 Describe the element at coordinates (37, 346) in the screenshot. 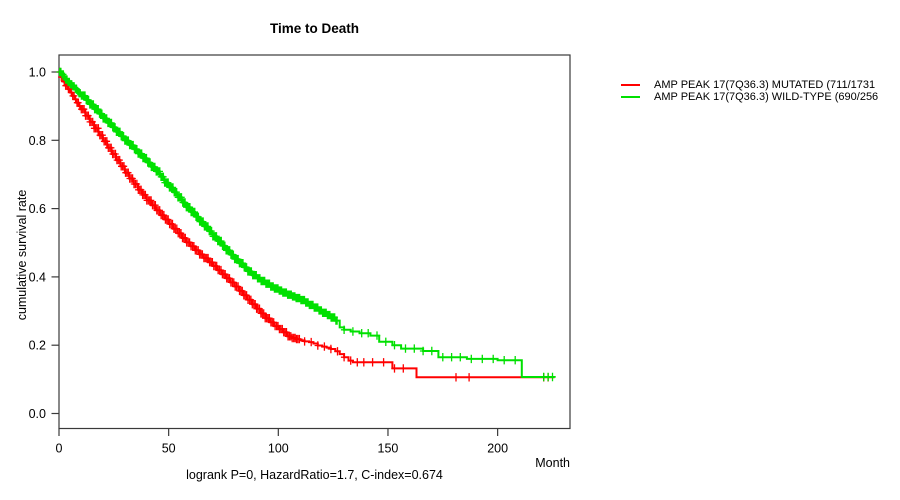

I see `y-tick-label: 0.2` at that location.